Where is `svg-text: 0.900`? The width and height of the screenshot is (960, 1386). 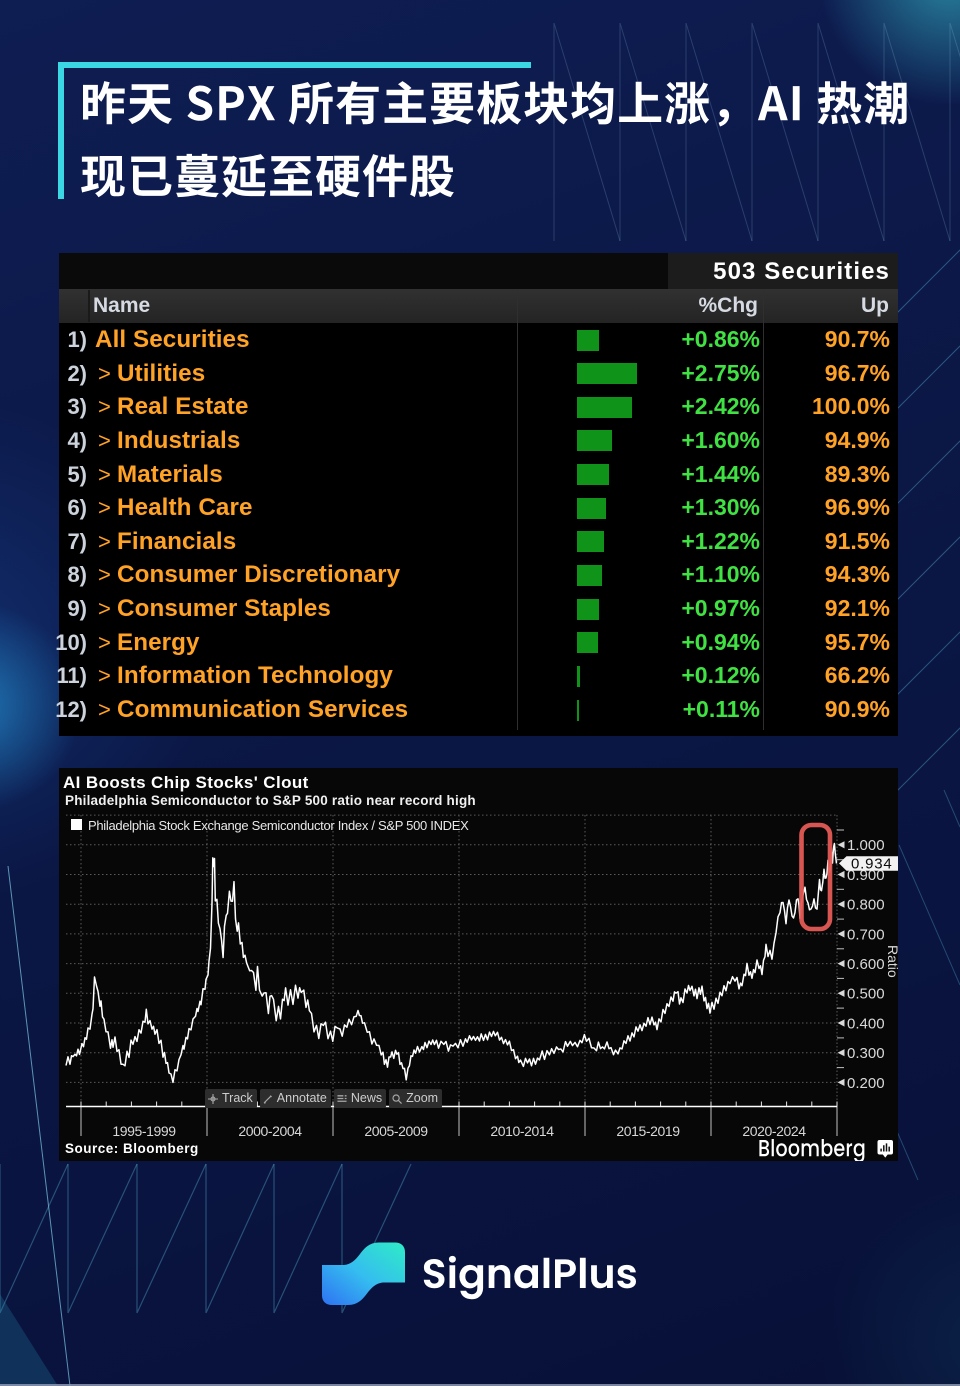 svg-text: 0.900 is located at coordinates (866, 875).